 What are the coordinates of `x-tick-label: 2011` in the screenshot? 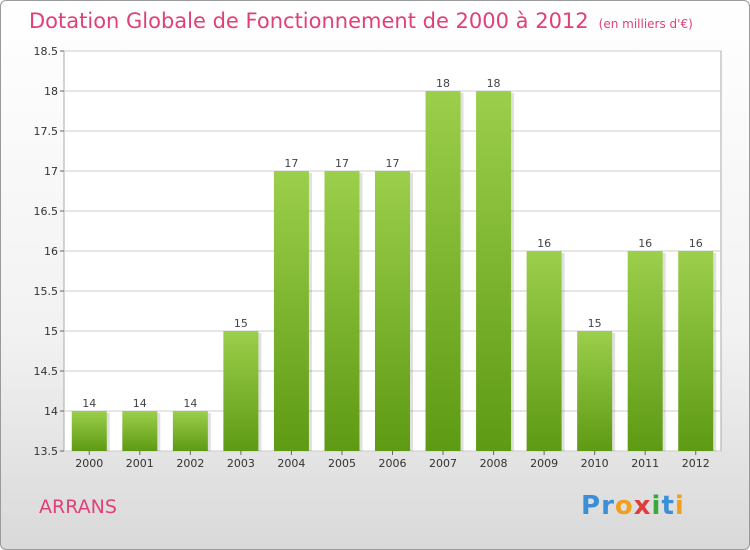 It's located at (645, 463).